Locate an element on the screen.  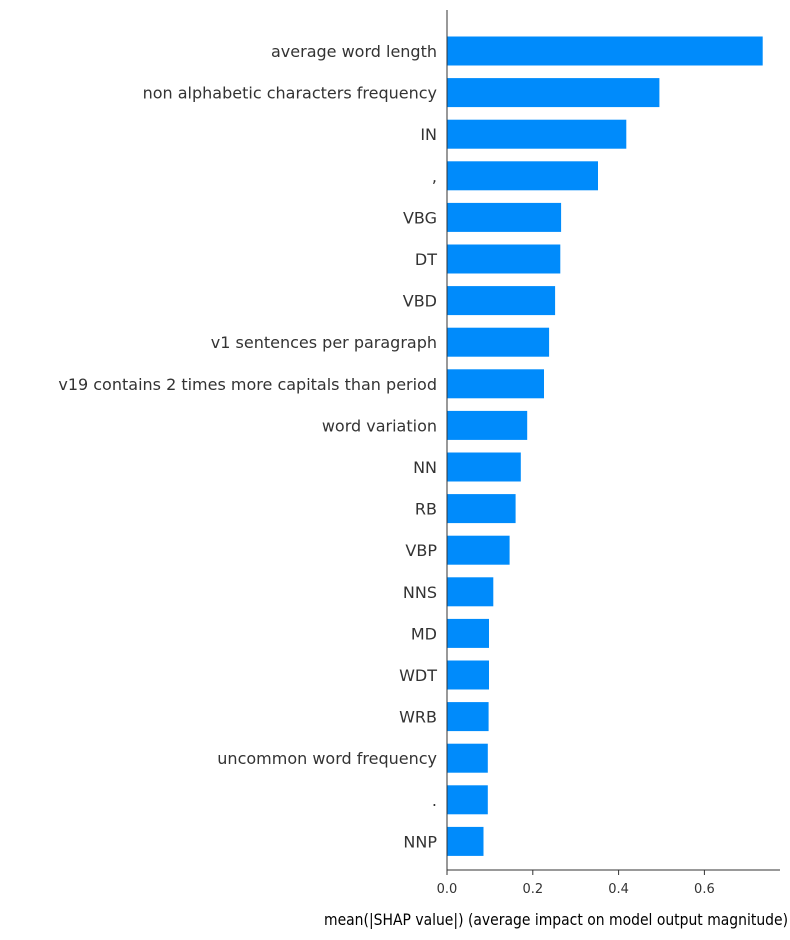
category-label: MD is located at coordinates (424, 633).